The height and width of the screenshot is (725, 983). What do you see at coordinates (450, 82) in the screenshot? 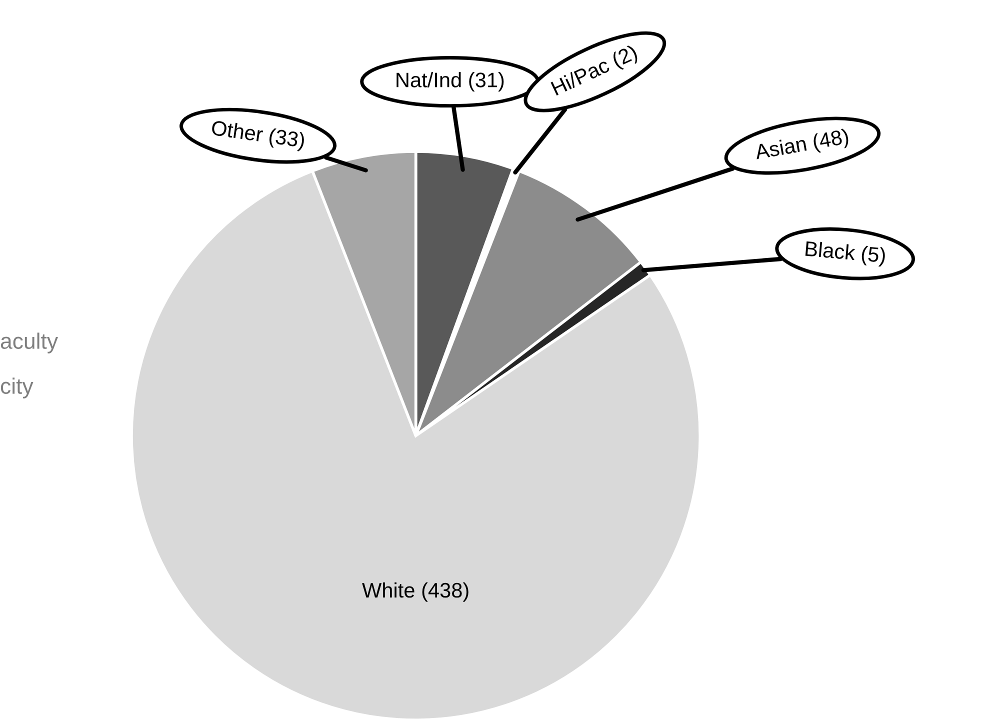
I see `slice-label: Nat/Ind (31)` at bounding box center [450, 82].